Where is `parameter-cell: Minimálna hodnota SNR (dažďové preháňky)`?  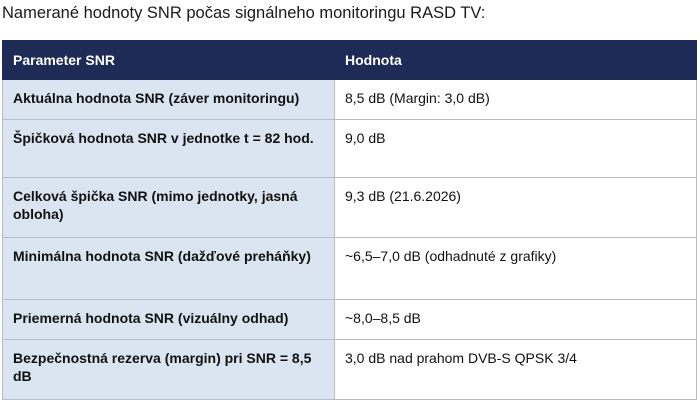 parameter-cell: Minimálna hodnota SNR (dažďové preháňky) is located at coordinates (168, 268).